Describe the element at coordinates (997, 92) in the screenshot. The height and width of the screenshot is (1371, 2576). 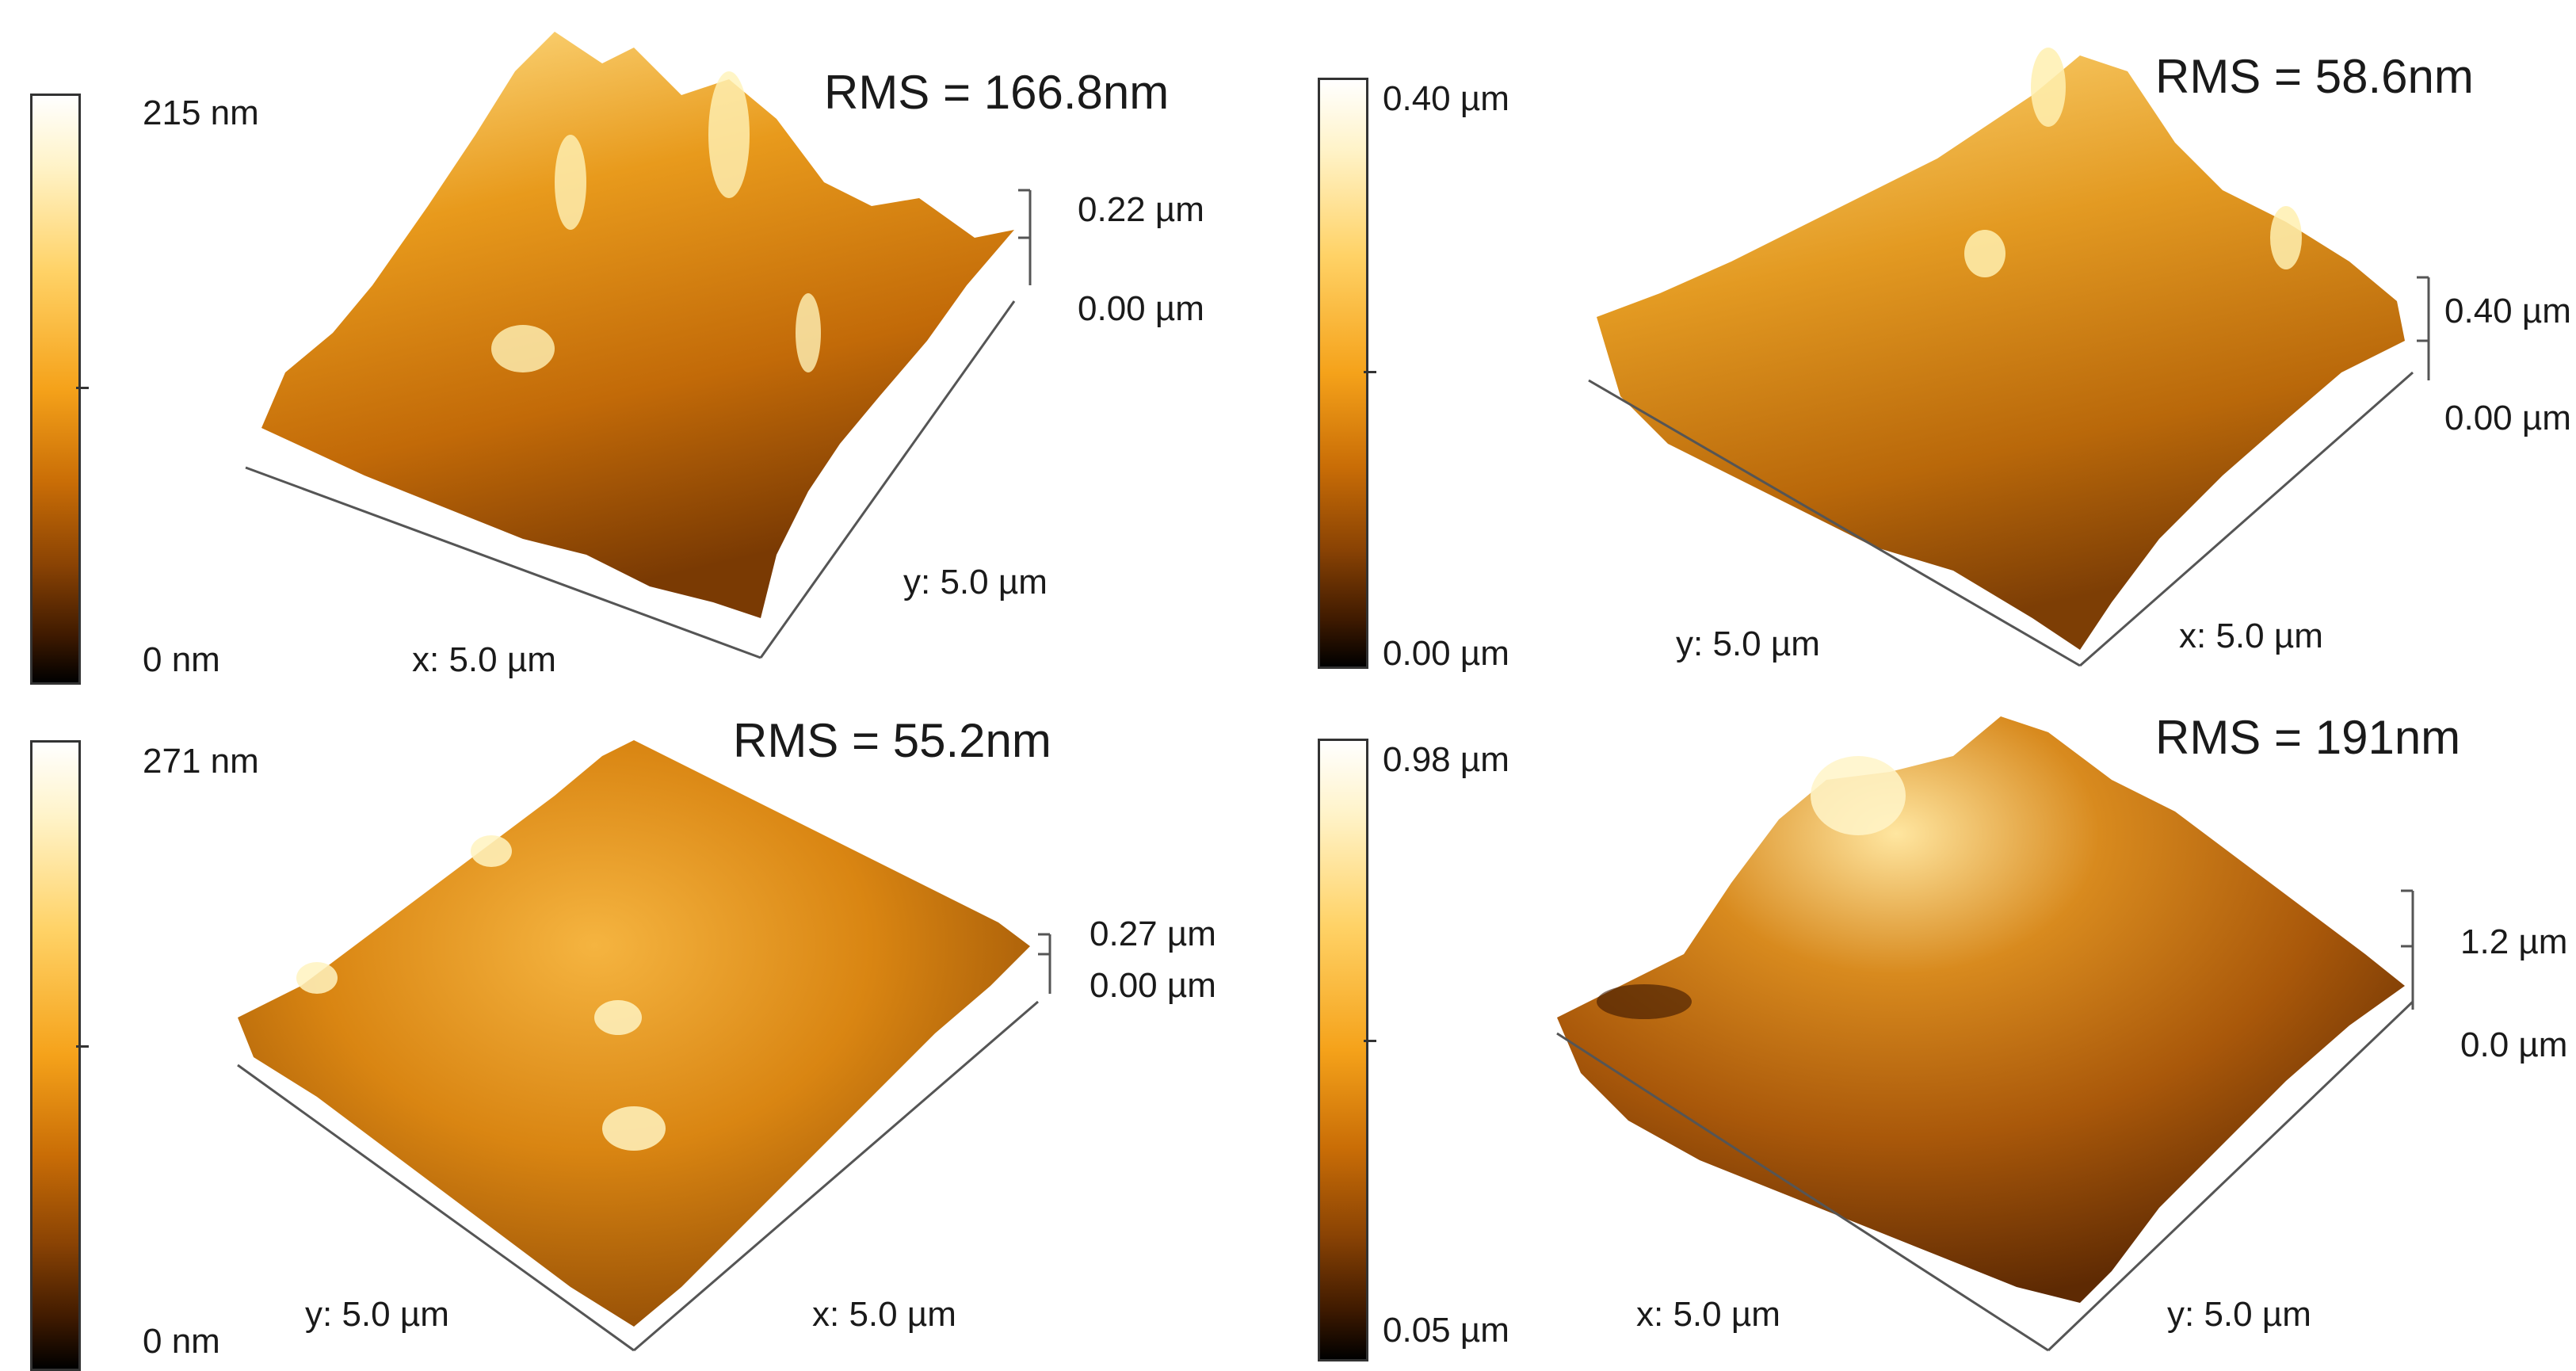
I see `rms-label: RMS = 166.8nm` at that location.